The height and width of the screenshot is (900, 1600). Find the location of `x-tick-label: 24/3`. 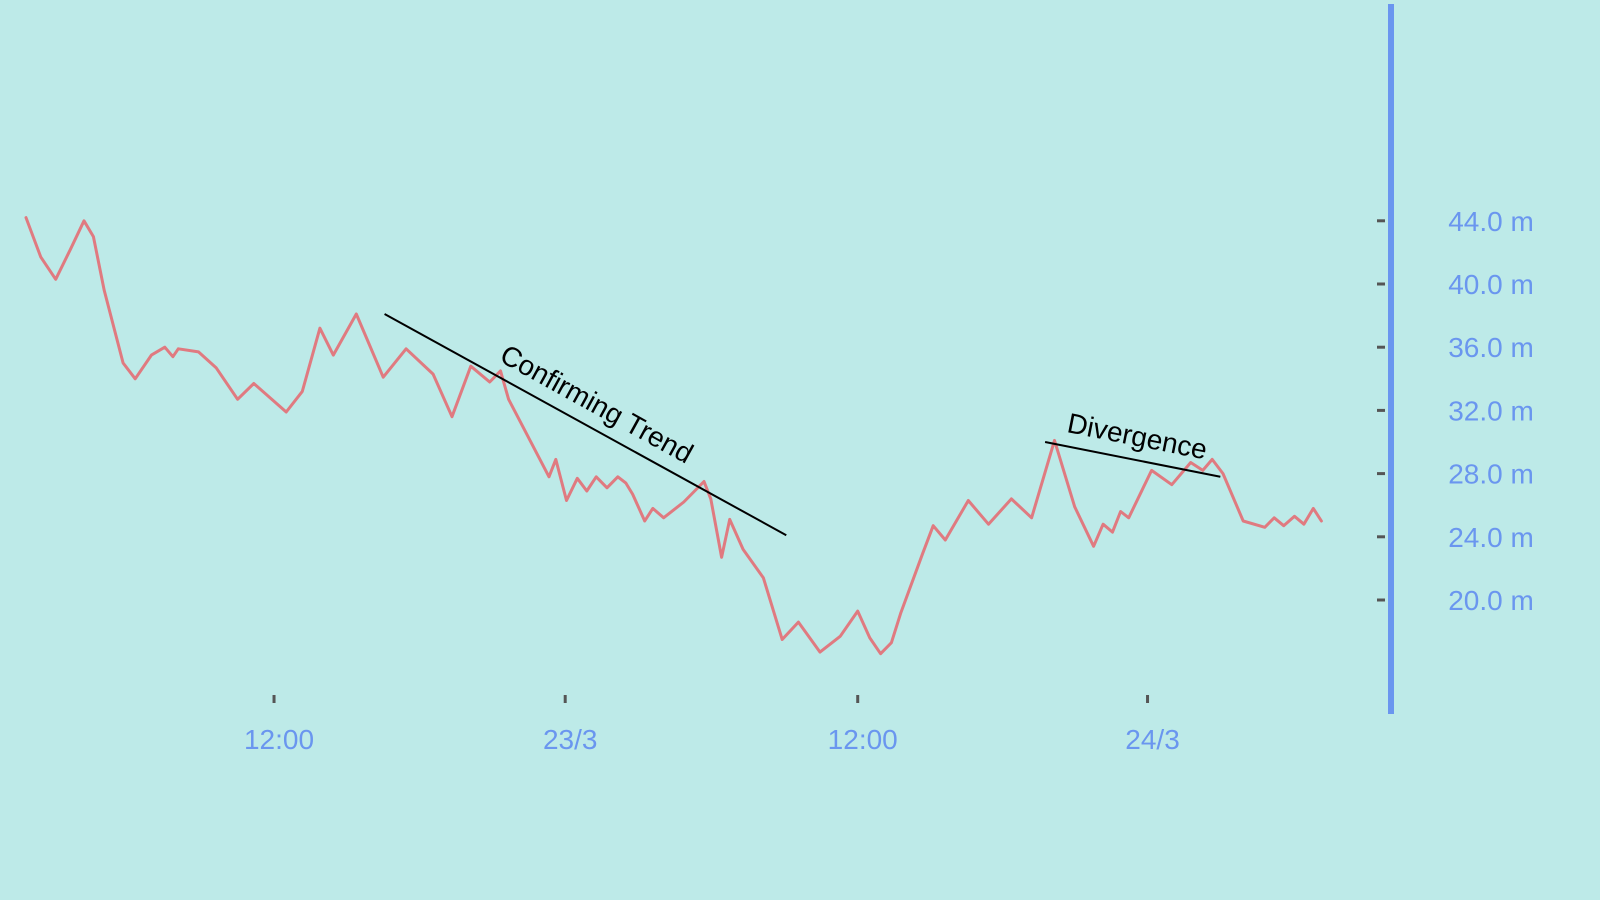

x-tick-label: 24/3 is located at coordinates (1152, 739).